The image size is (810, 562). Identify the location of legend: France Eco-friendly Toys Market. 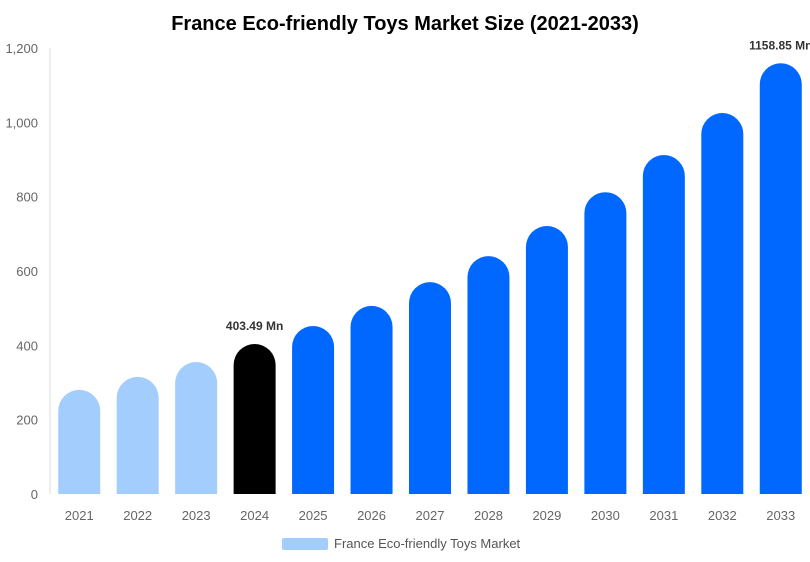
(401, 543).